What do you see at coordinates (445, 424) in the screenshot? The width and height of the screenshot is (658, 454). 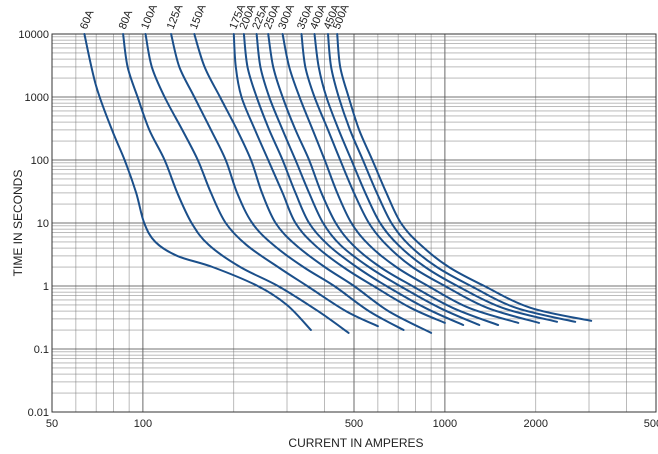 I see `x-tick-label: 1000` at bounding box center [445, 424].